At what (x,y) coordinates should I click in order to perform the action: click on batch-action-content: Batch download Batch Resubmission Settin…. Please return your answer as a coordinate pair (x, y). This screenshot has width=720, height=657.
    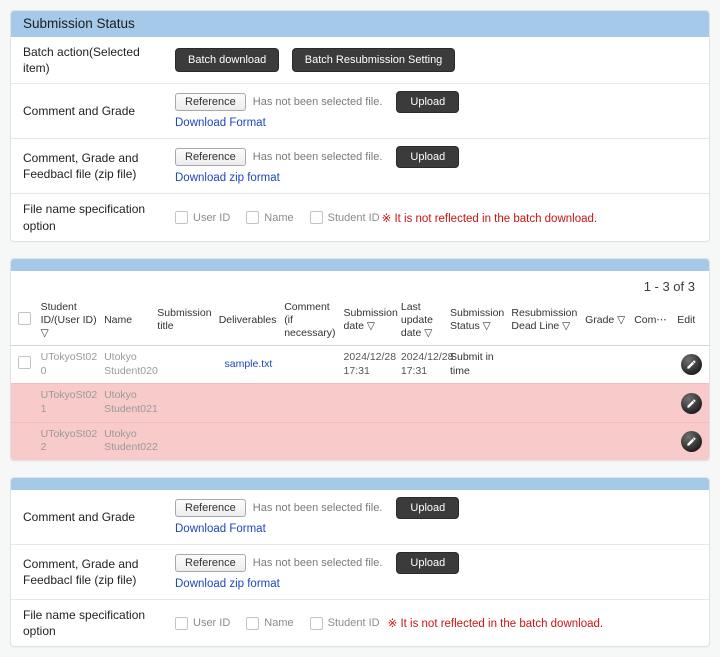
    Looking at the image, I should click on (436, 60).